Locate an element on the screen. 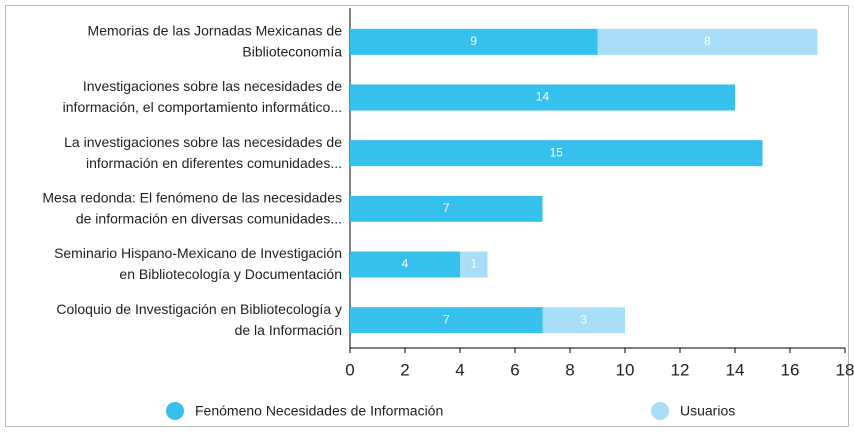 The height and width of the screenshot is (432, 854). x-tick-label: 0 is located at coordinates (349, 369).